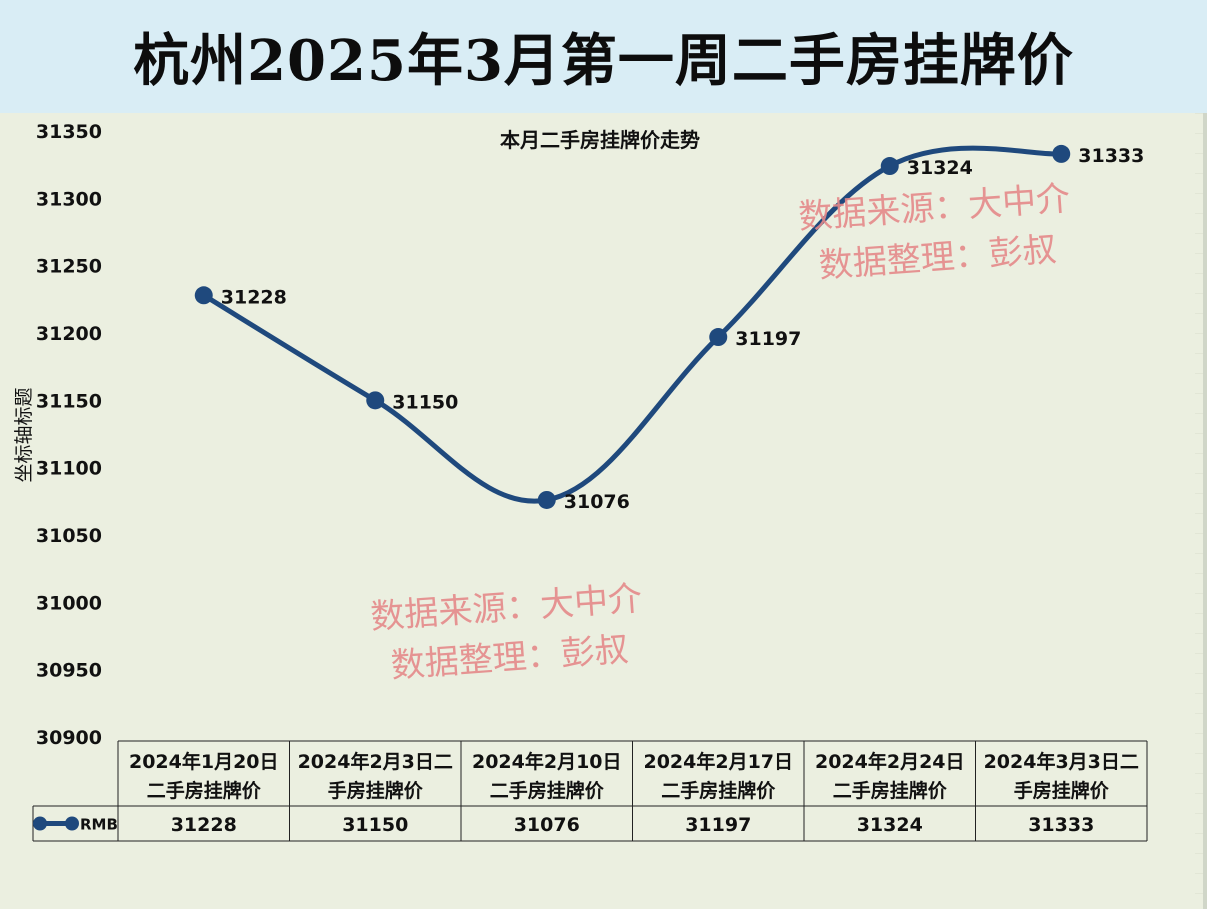  Describe the element at coordinates (1199, 511) in the screenshot. I see `sheet-gridlines` at that location.